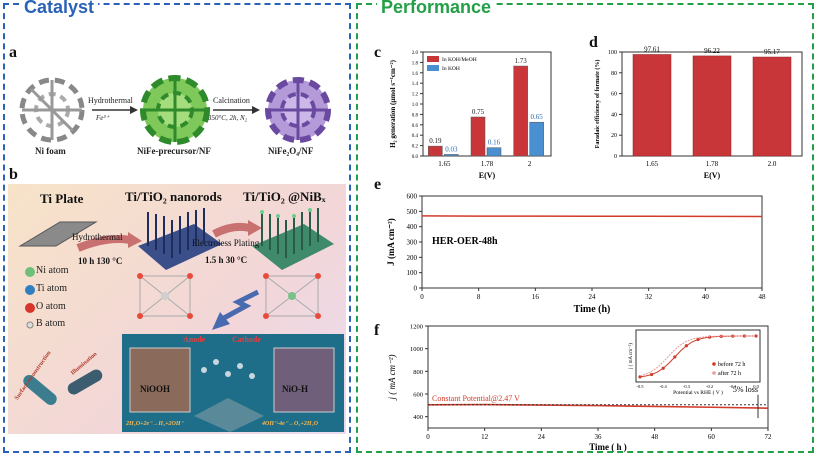  What do you see at coordinates (13, 52) in the screenshot?
I see `panel-a-letter: a` at bounding box center [13, 52].